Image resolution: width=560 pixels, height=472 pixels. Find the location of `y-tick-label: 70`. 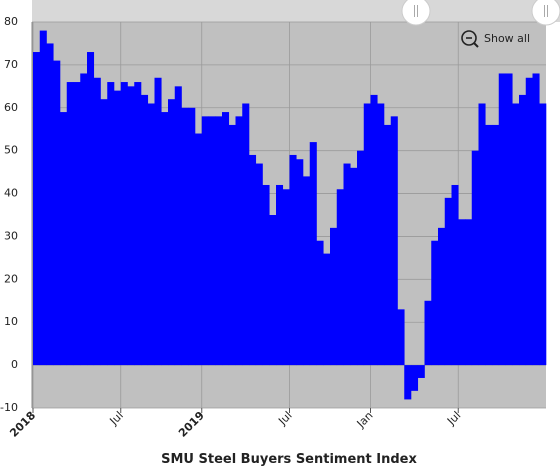

y-tick-label: 70 is located at coordinates (11, 64).